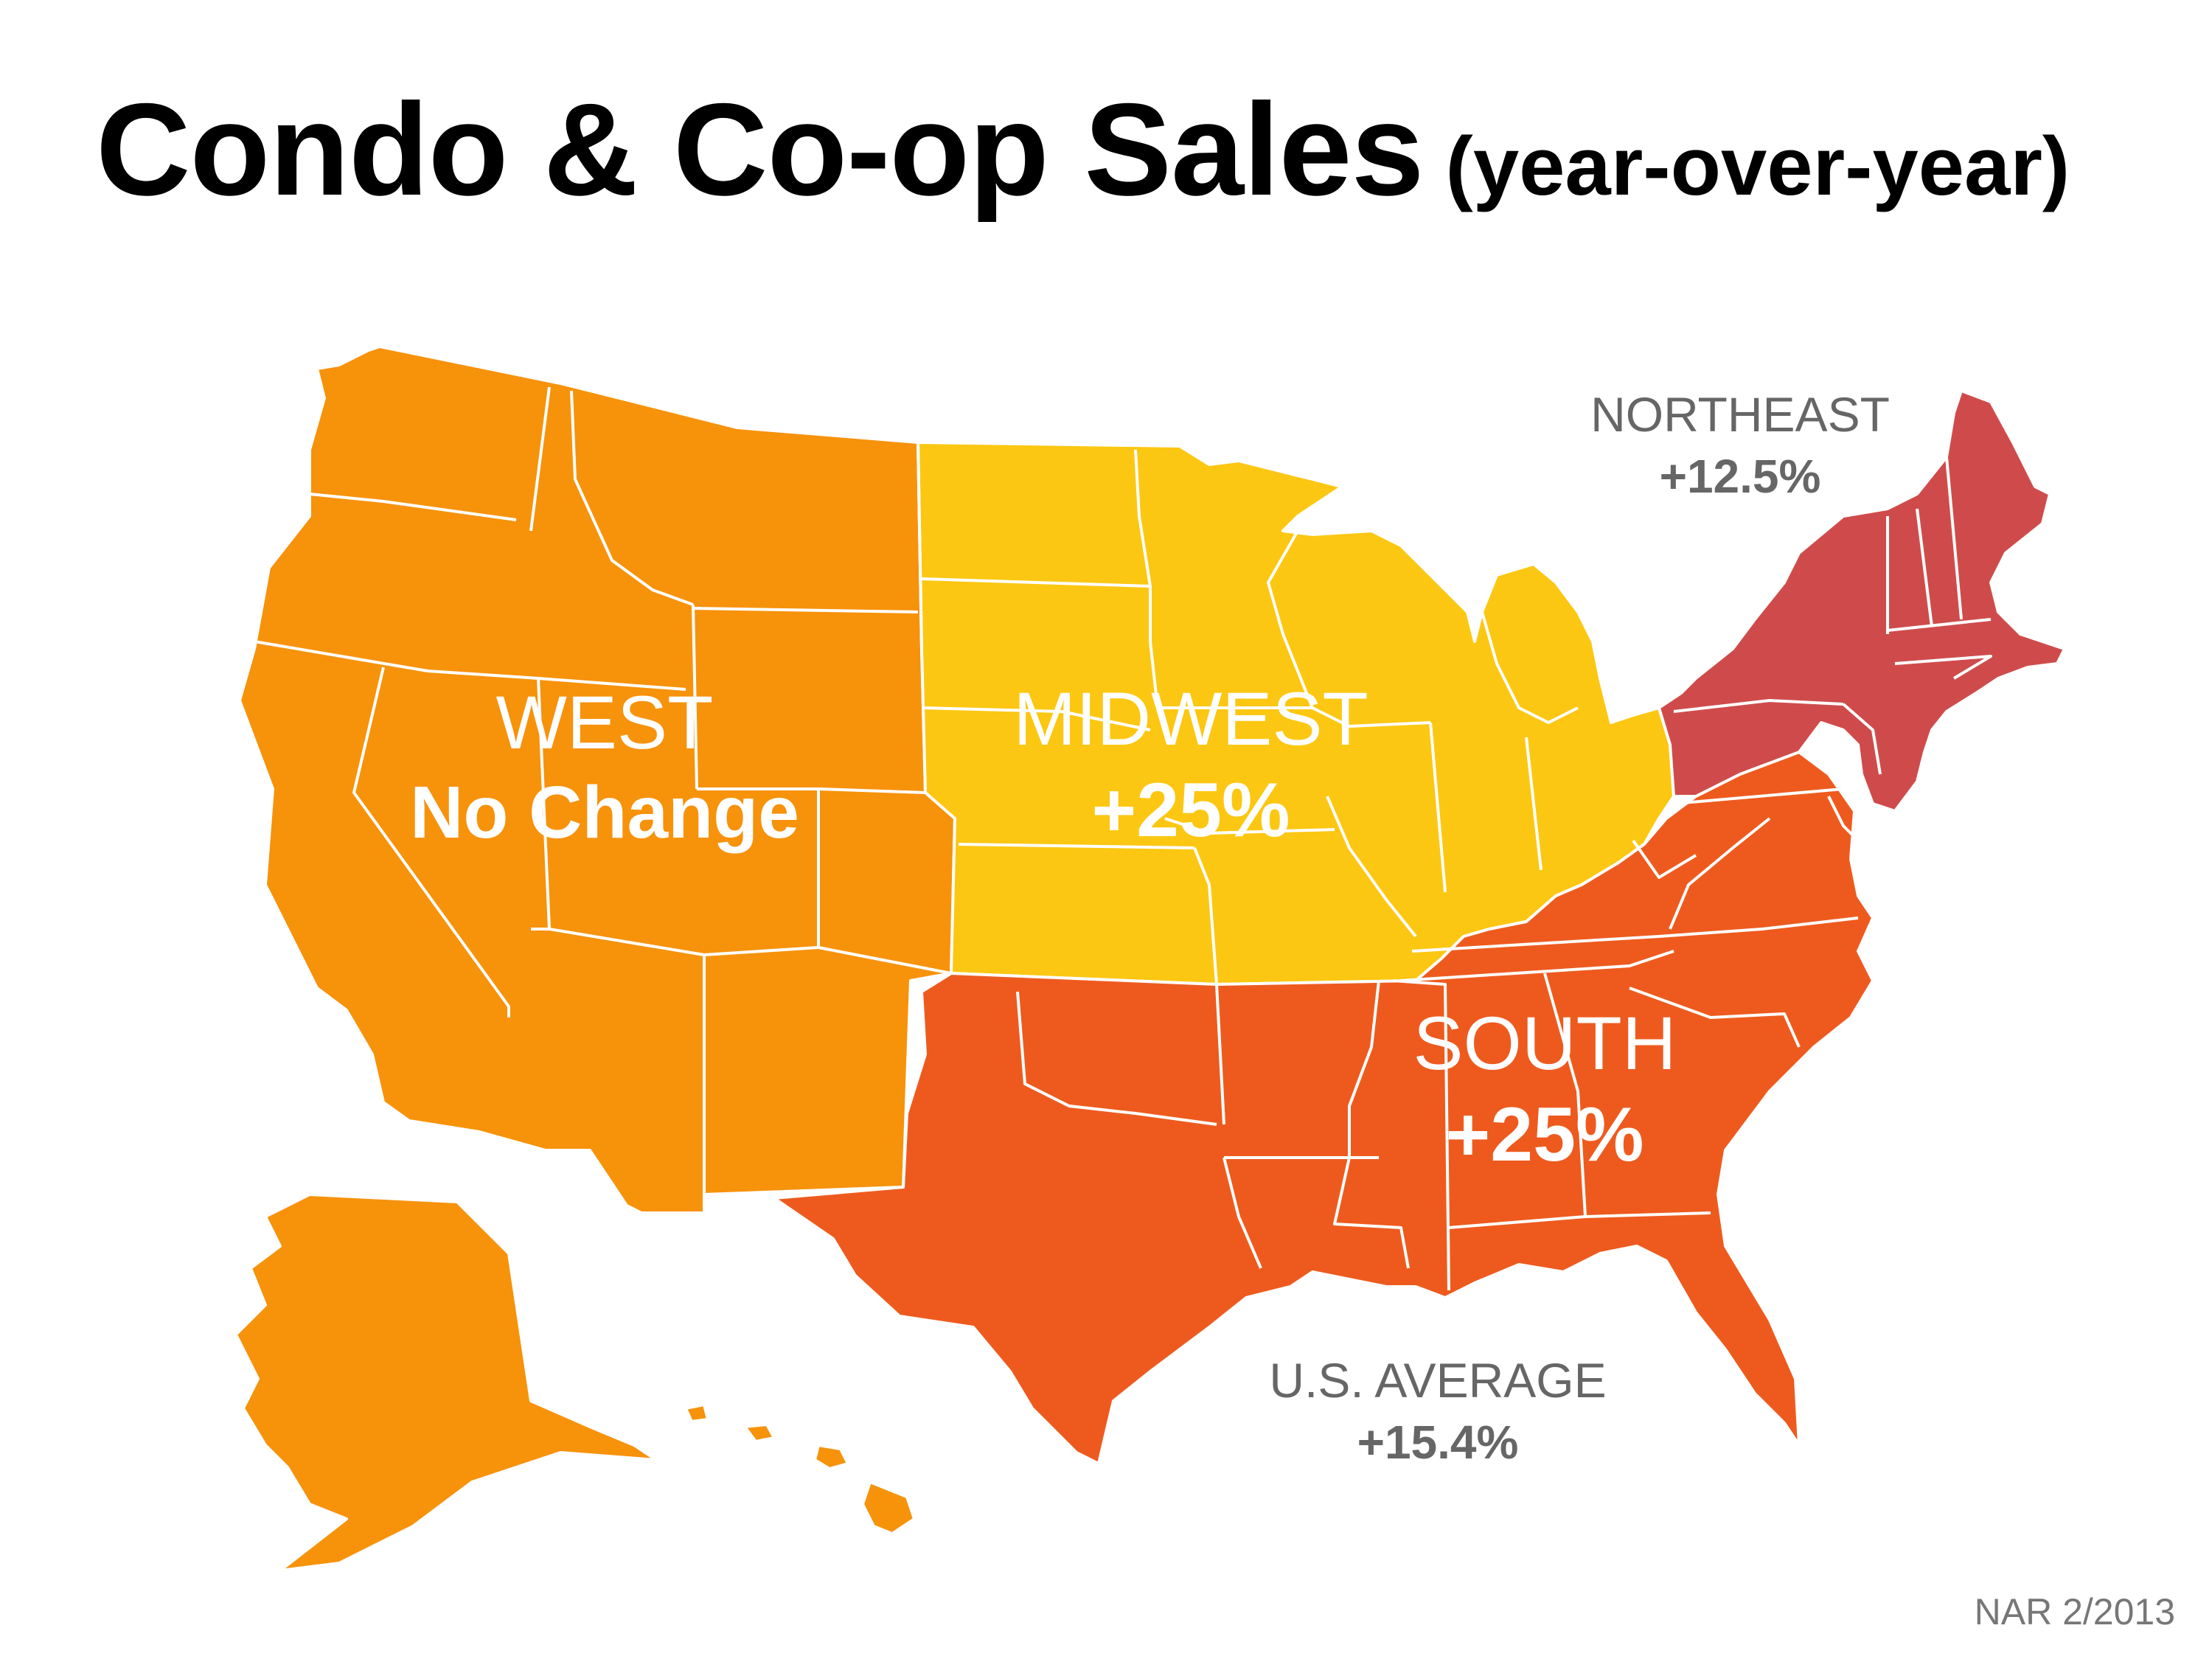 Image resolution: width=2212 pixels, height=1659 pixels. I want to click on south-value: +25%, so click(1544, 1135).